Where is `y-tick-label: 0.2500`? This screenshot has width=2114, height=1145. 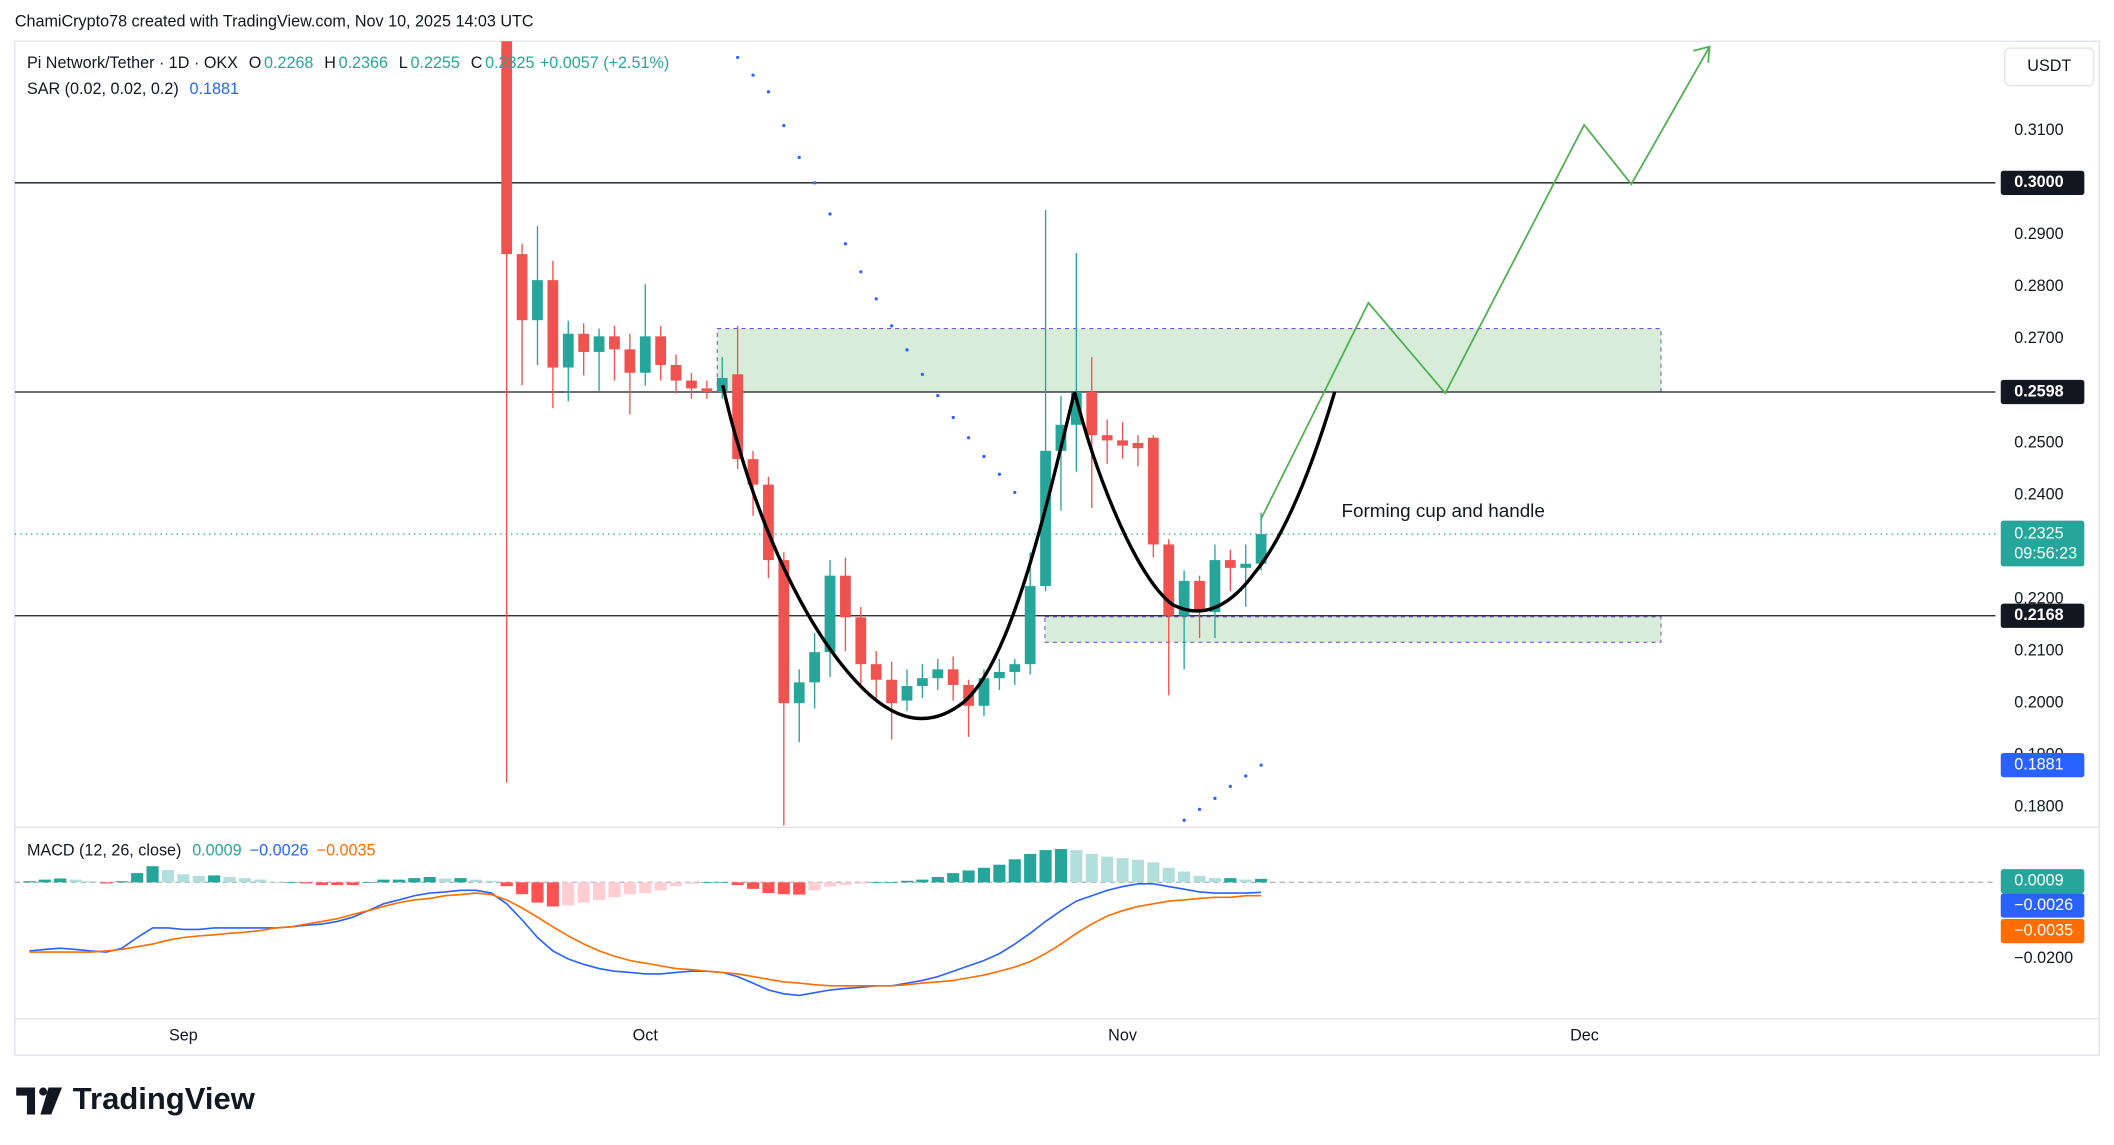
y-tick-label: 0.2500 is located at coordinates (2038, 442).